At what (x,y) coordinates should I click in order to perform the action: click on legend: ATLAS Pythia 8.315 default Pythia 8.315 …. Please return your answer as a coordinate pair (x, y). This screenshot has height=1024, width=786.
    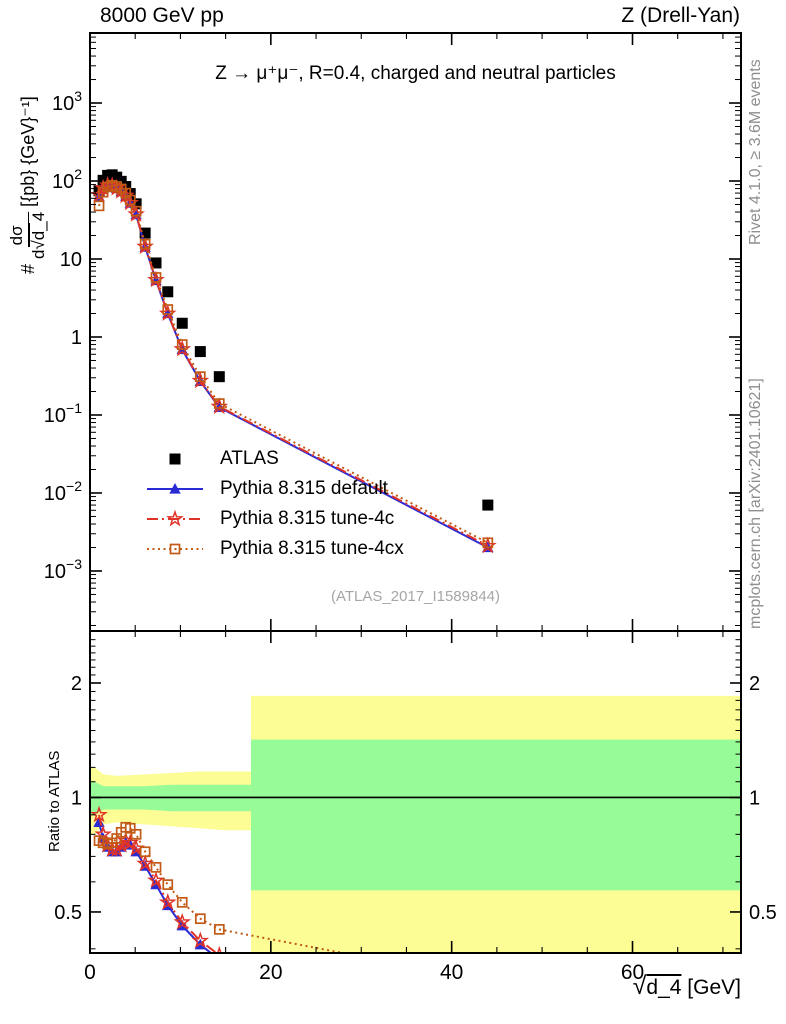
    Looking at the image, I should click on (275, 504).